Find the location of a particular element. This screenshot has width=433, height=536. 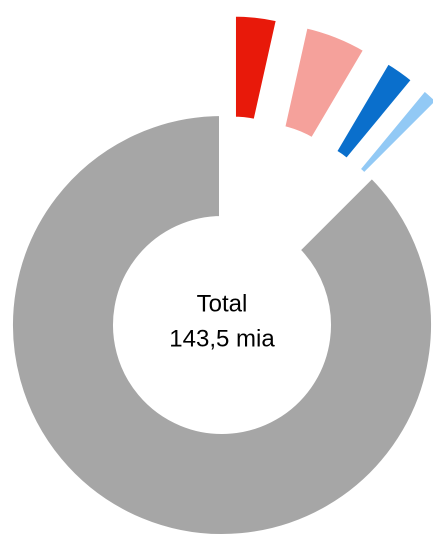

center-label: Total is located at coordinates (222, 303).